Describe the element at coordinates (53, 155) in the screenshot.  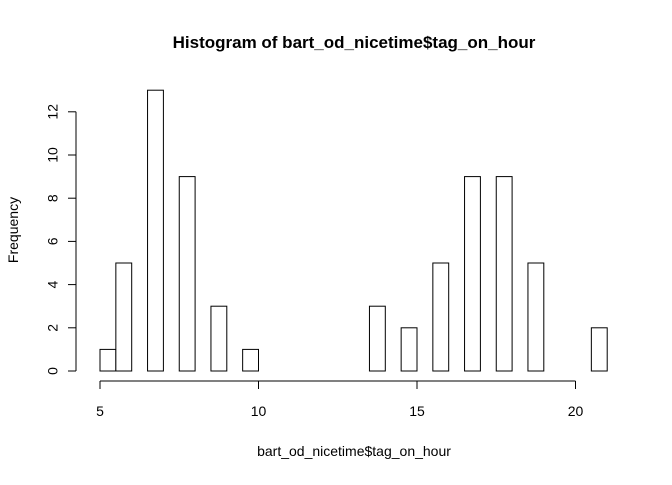
I see `y-tick-label: 10` at that location.